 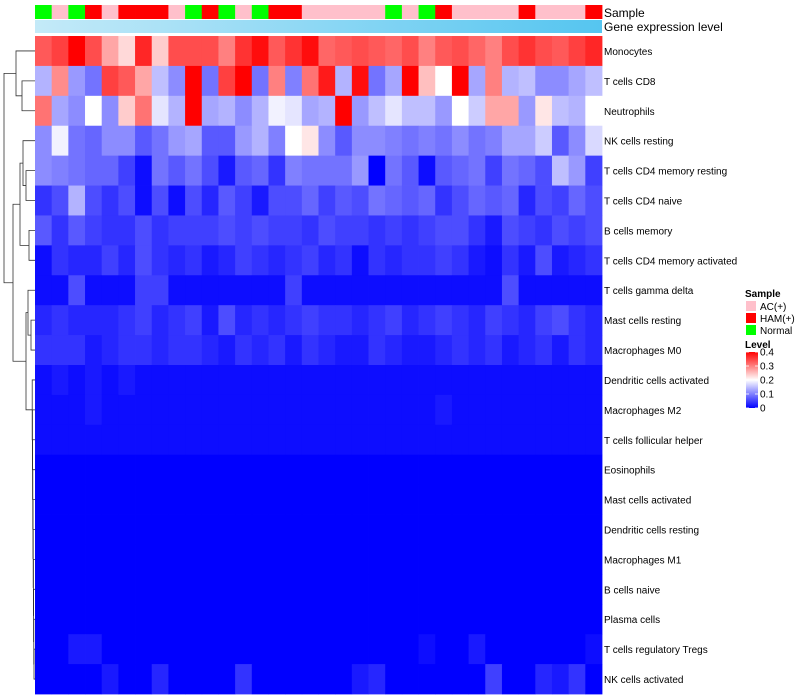 I want to click on legend-level-tick-label: 0.1, so click(x=767, y=395).